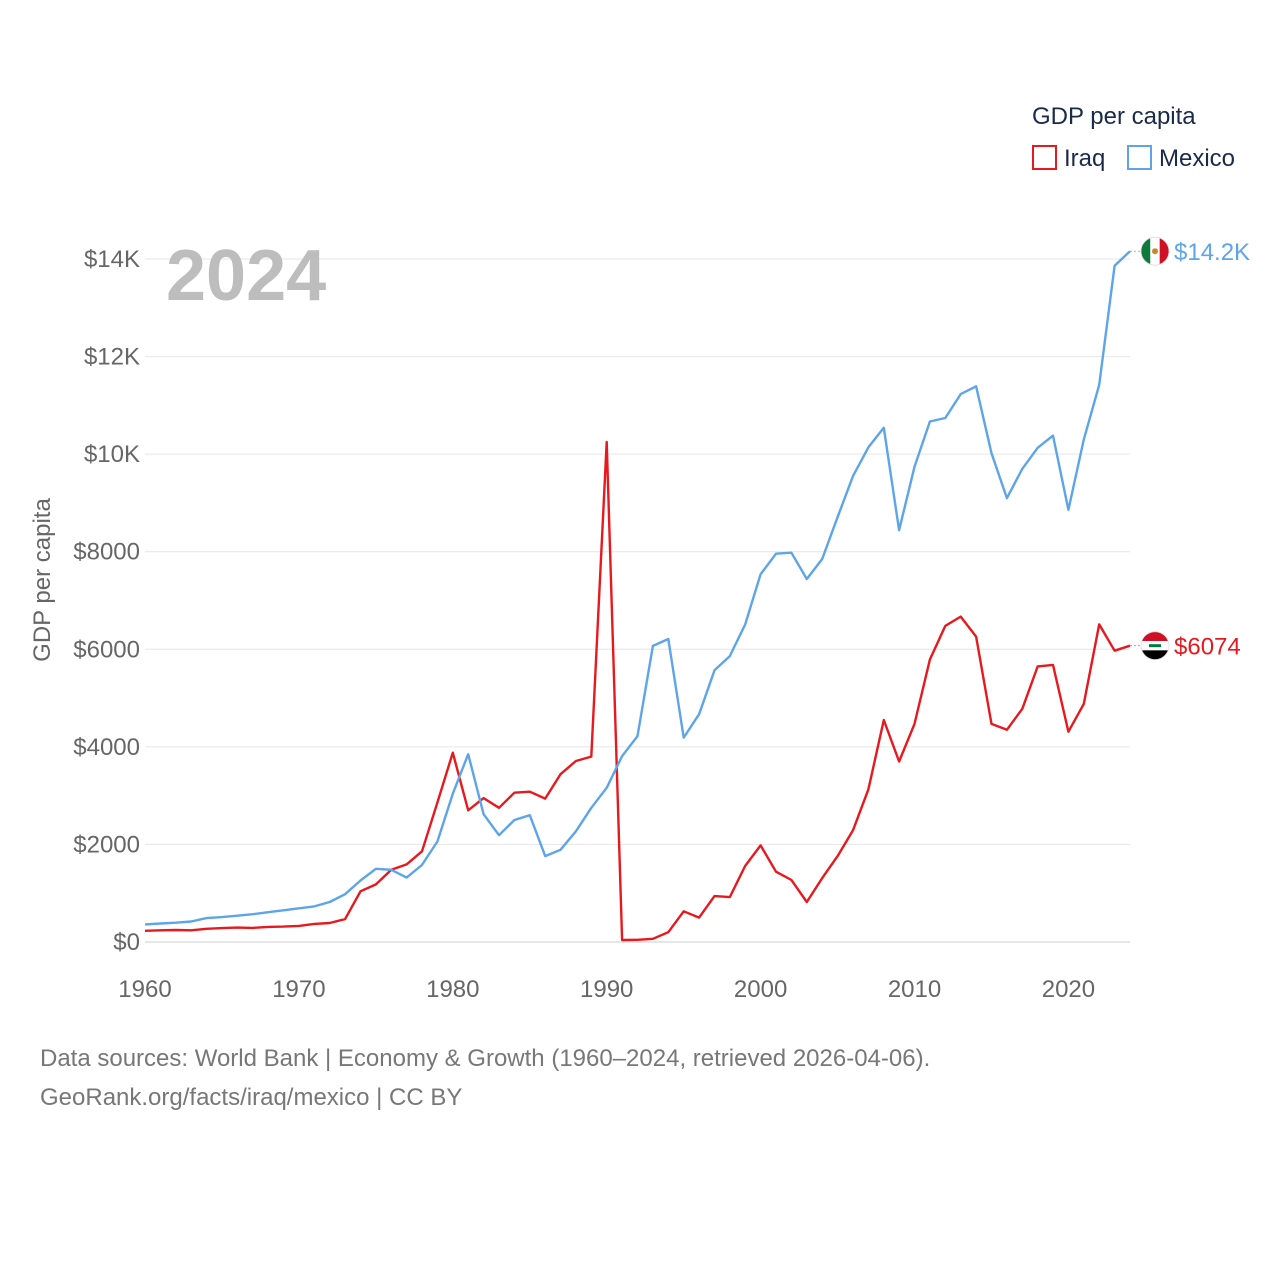  Describe the element at coordinates (1190, 448) in the screenshot. I see `series-end-markers: $6074 $14.2K` at that location.